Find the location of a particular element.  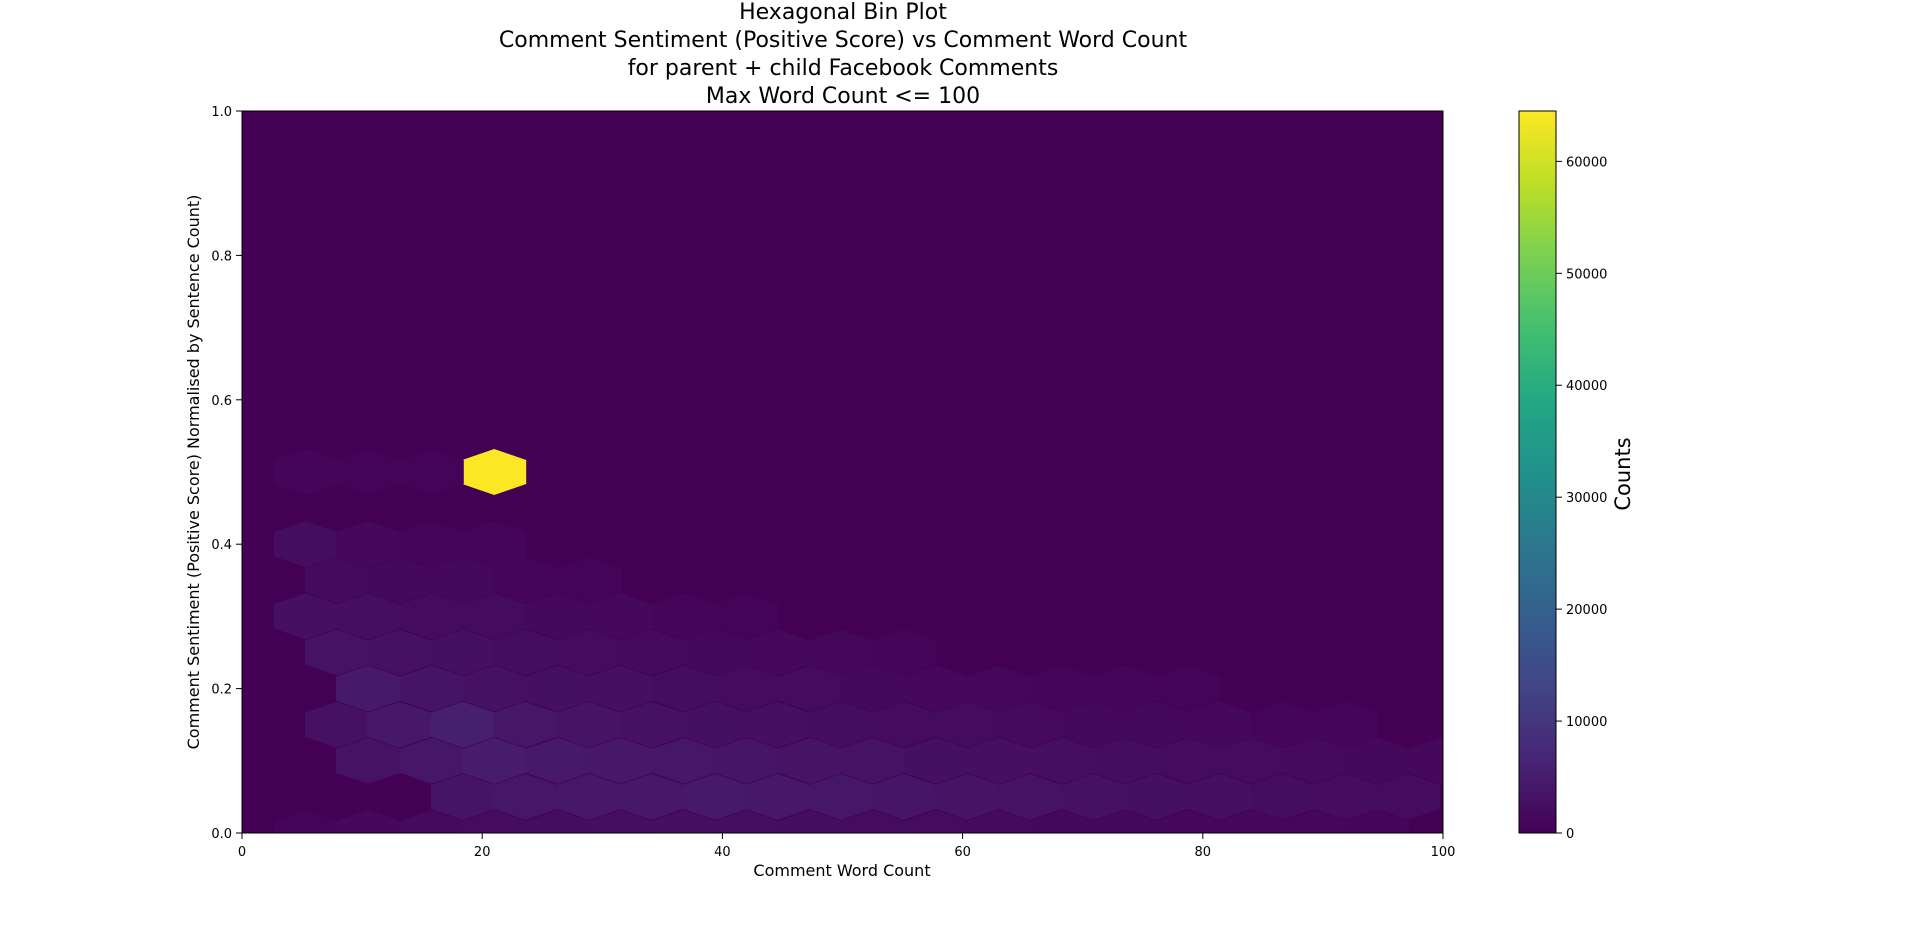

colorbar-tick-label: 50000 is located at coordinates (1586, 274).